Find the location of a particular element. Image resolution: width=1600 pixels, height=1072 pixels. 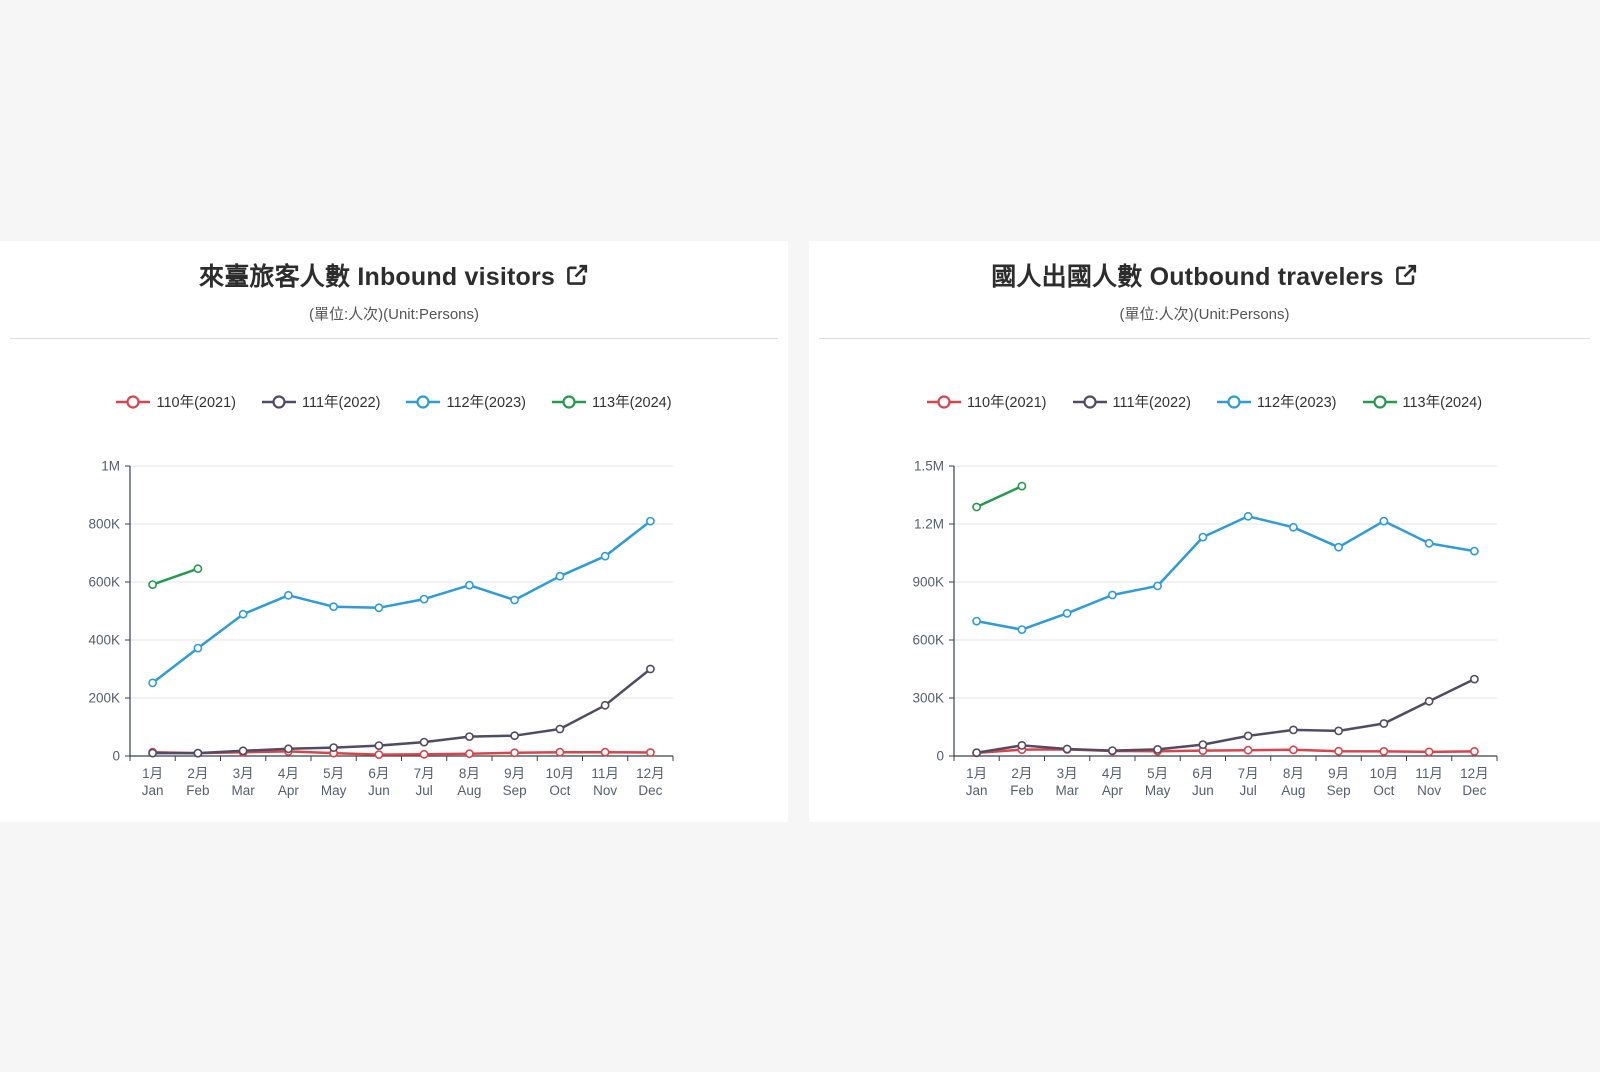

y-axis: 0 300K 600K 900K 1.2M 1.5M is located at coordinates (1204, 611).